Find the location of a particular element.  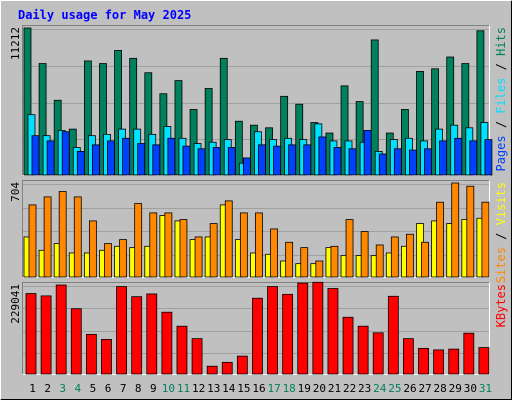

x-tick-label: 25 is located at coordinates (394, 388).